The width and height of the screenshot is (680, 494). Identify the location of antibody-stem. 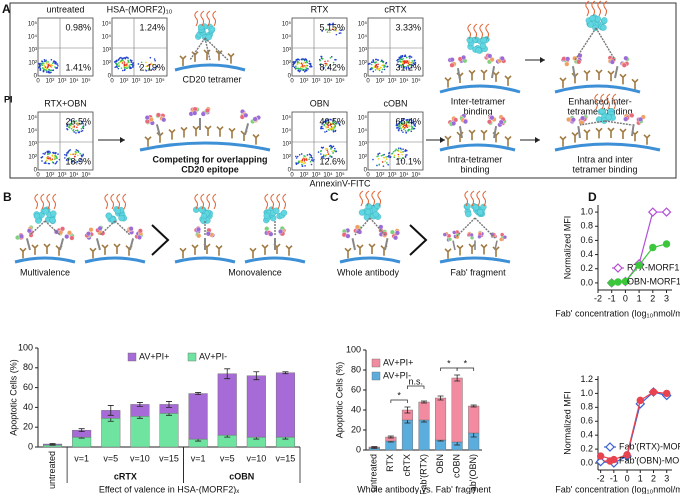
(616, 72).